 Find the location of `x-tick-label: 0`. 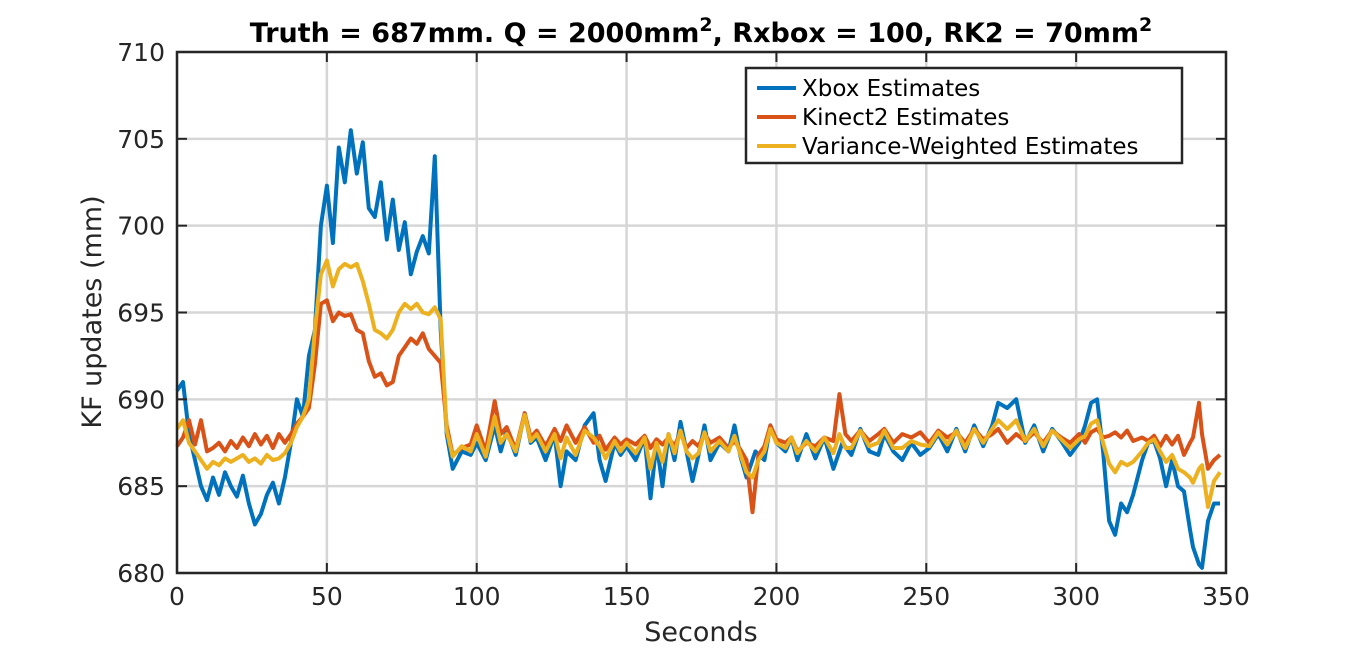

x-tick-label: 0 is located at coordinates (177, 596).